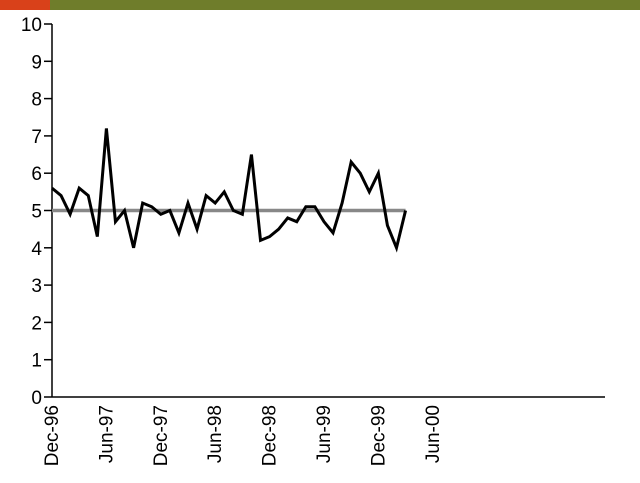 This screenshot has height=483, width=640. Describe the element at coordinates (161, 435) in the screenshot. I see `x-tick-label: Dec-97` at that location.